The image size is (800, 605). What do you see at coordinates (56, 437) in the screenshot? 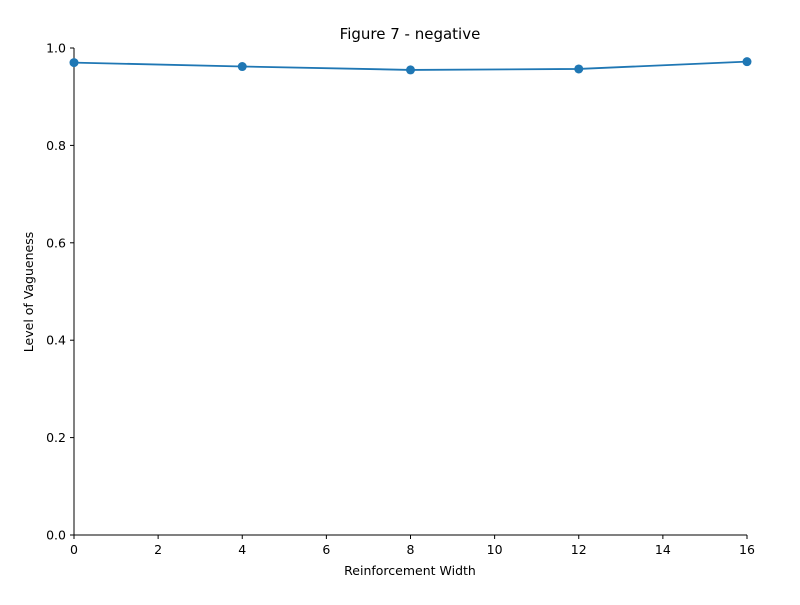
I see `y-tick-label: 0.2` at bounding box center [56, 437].